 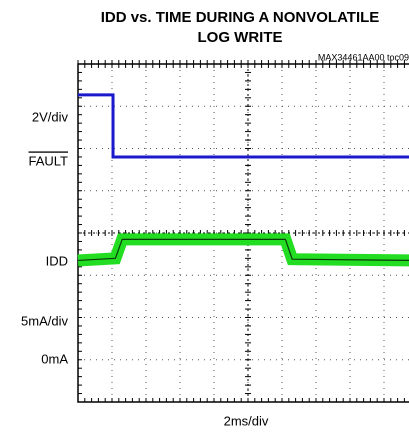 What do you see at coordinates (240, 17) in the screenshot?
I see `chart-title: IDD vs. TIME DURING A NONVOLATILE` at bounding box center [240, 17].